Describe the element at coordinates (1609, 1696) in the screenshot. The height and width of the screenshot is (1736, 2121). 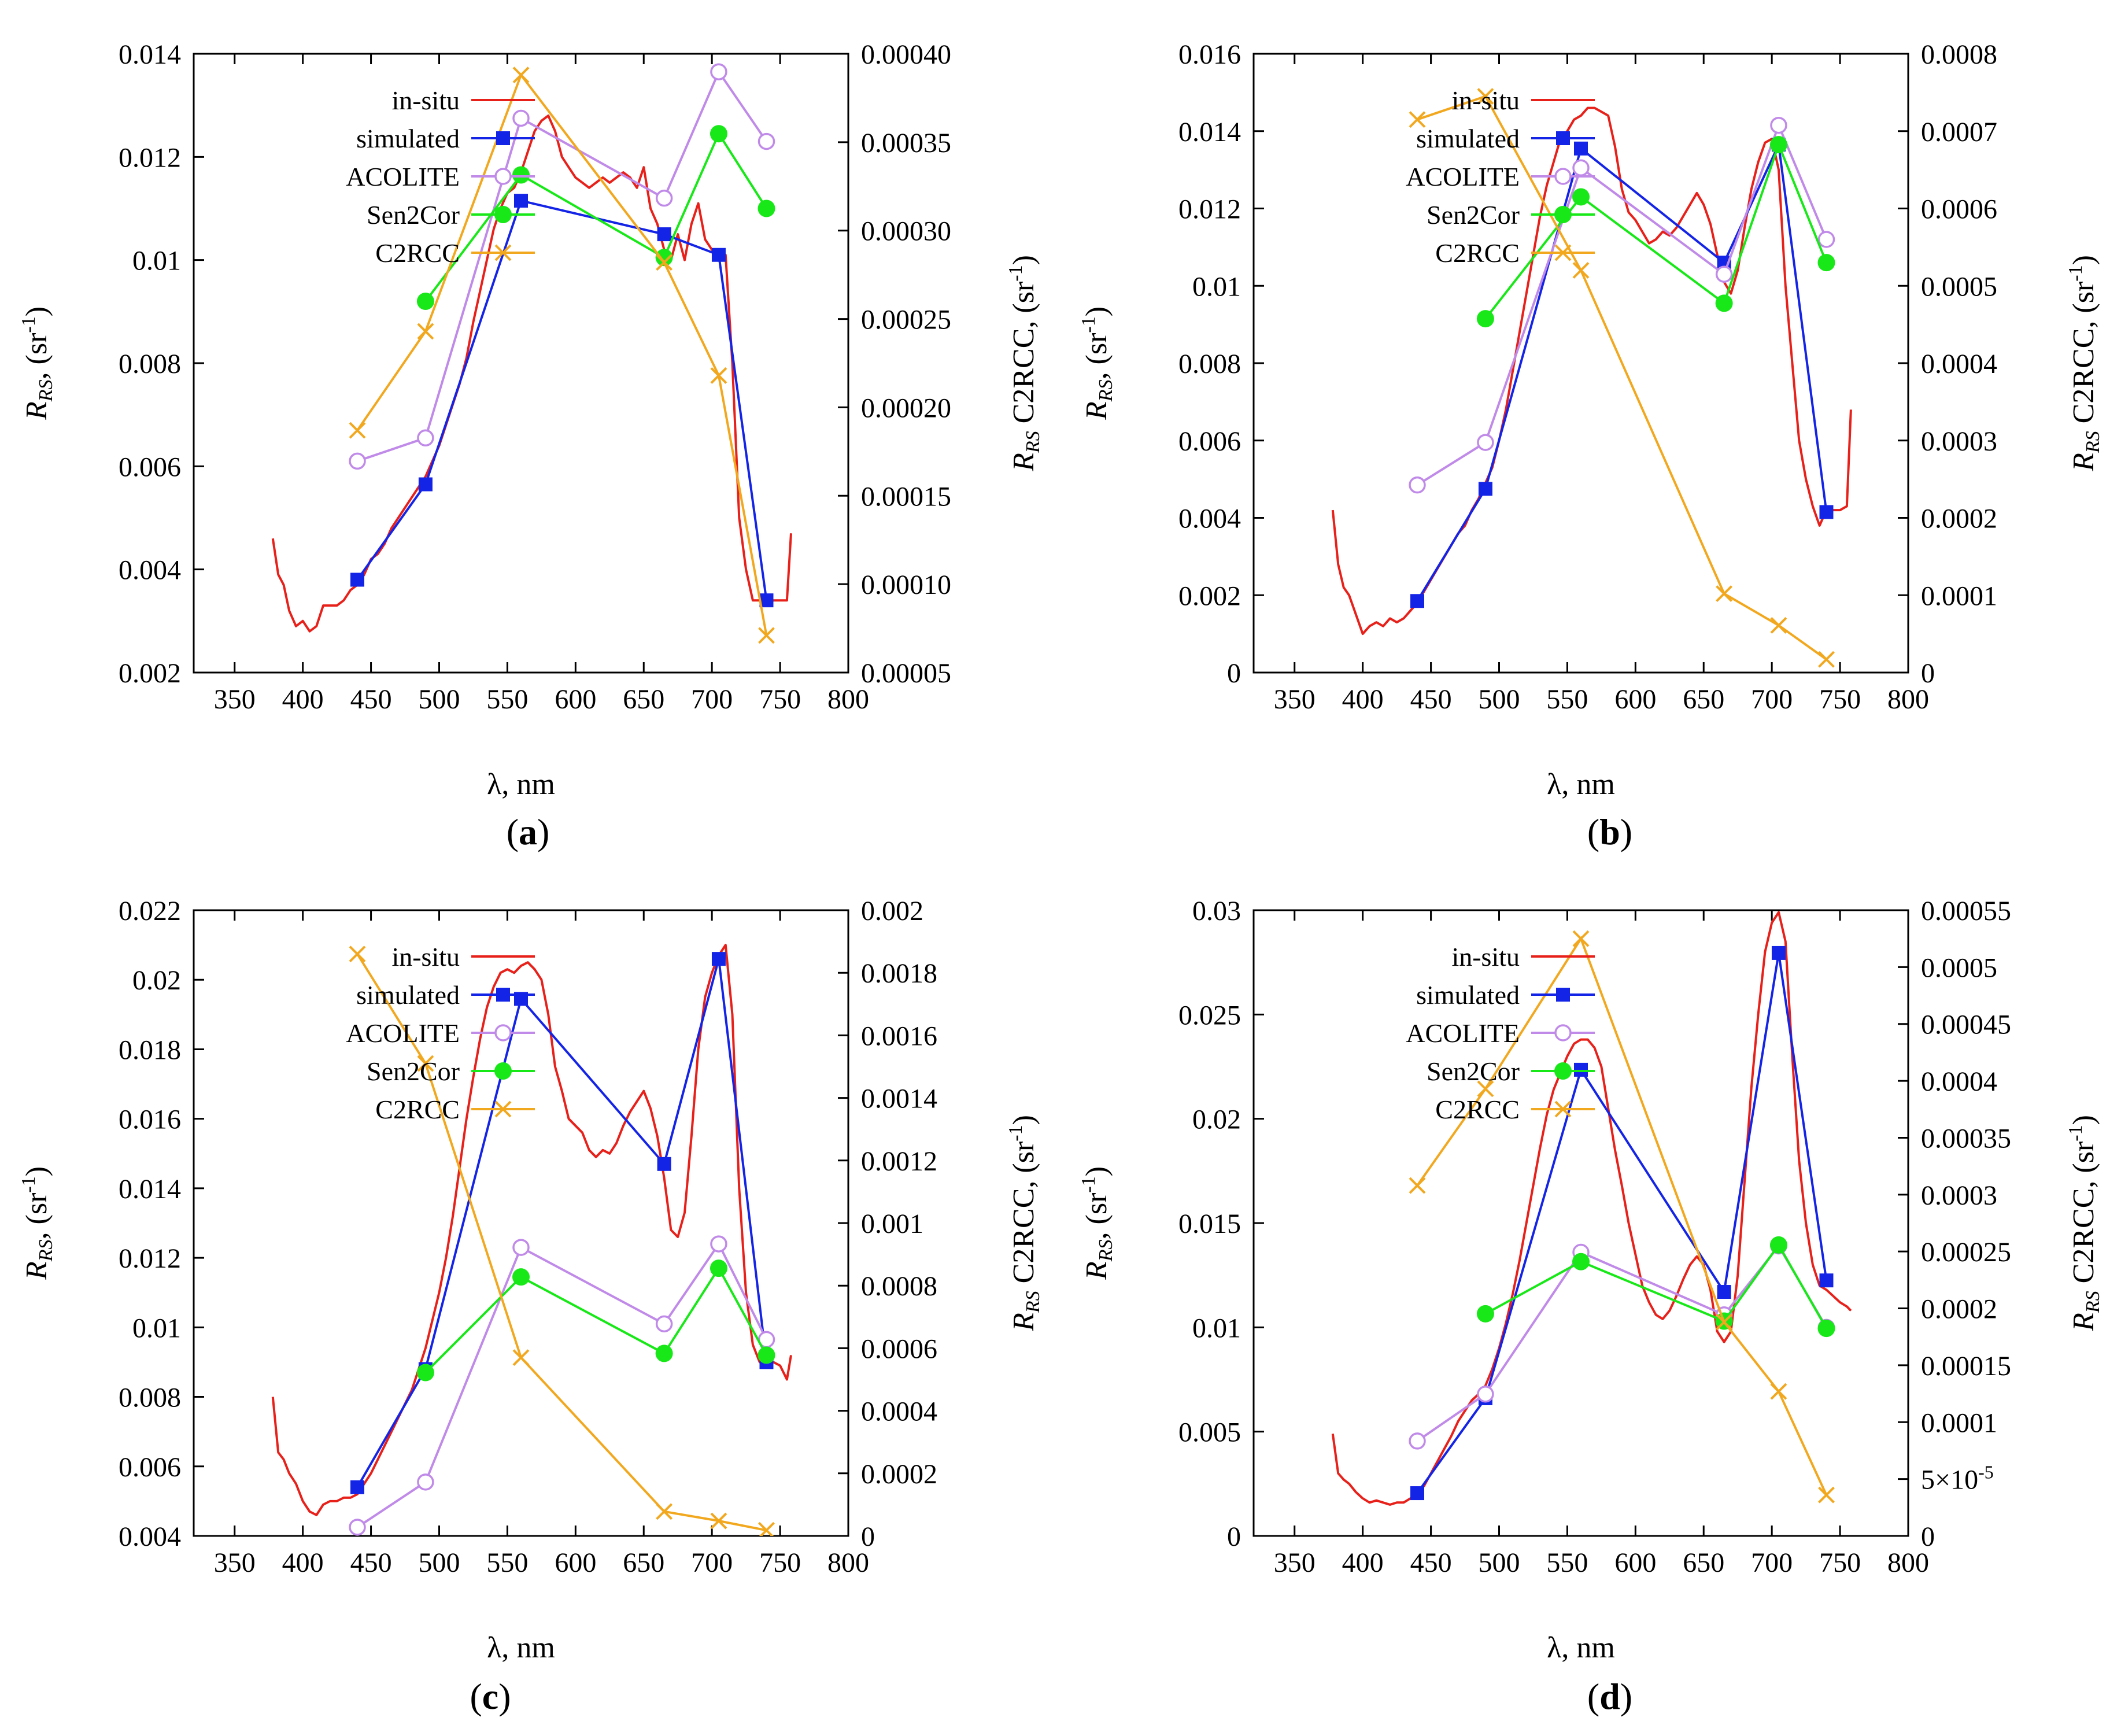
I see `panel-caption: (d)` at that location.